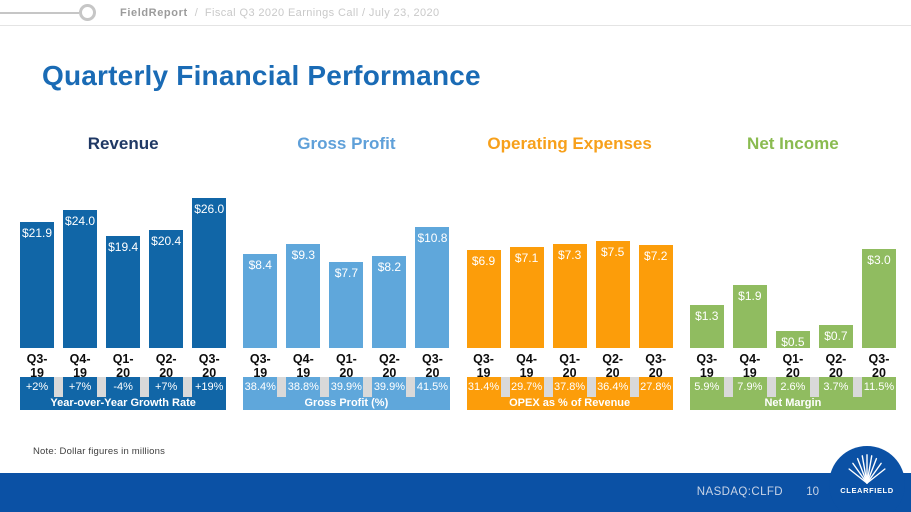 The image size is (911, 512). Describe the element at coordinates (260, 387) in the screenshot. I see `strip-percentage: 38.4%` at that location.